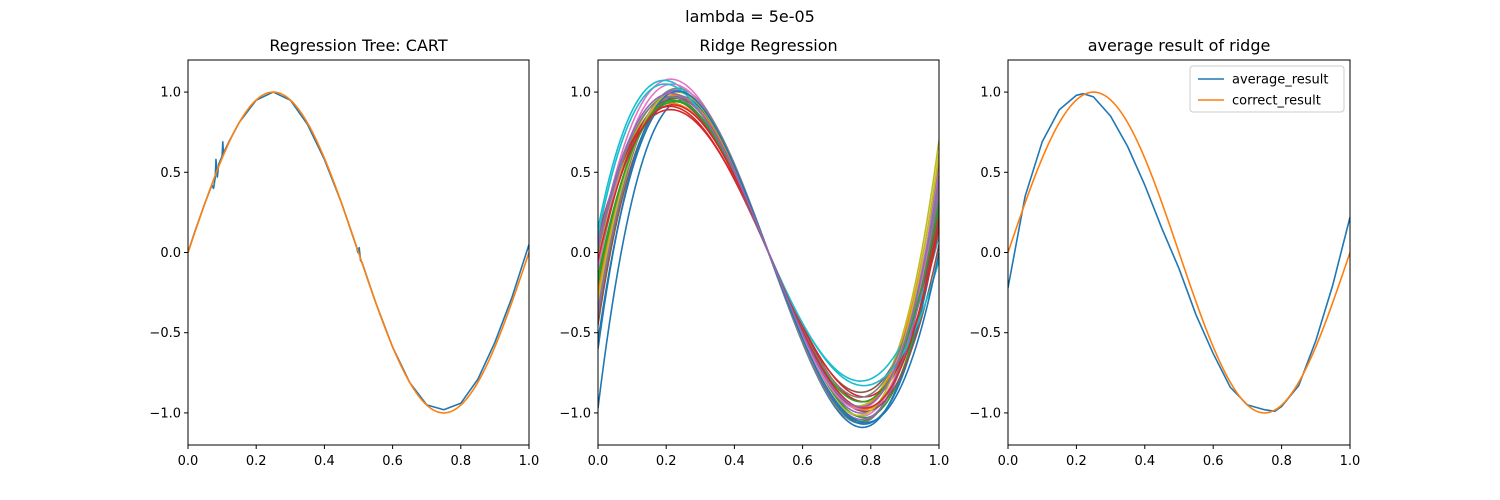 The image size is (1500, 500). What do you see at coordinates (1267, 89) in the screenshot?
I see `legend: average_result correct_result` at bounding box center [1267, 89].